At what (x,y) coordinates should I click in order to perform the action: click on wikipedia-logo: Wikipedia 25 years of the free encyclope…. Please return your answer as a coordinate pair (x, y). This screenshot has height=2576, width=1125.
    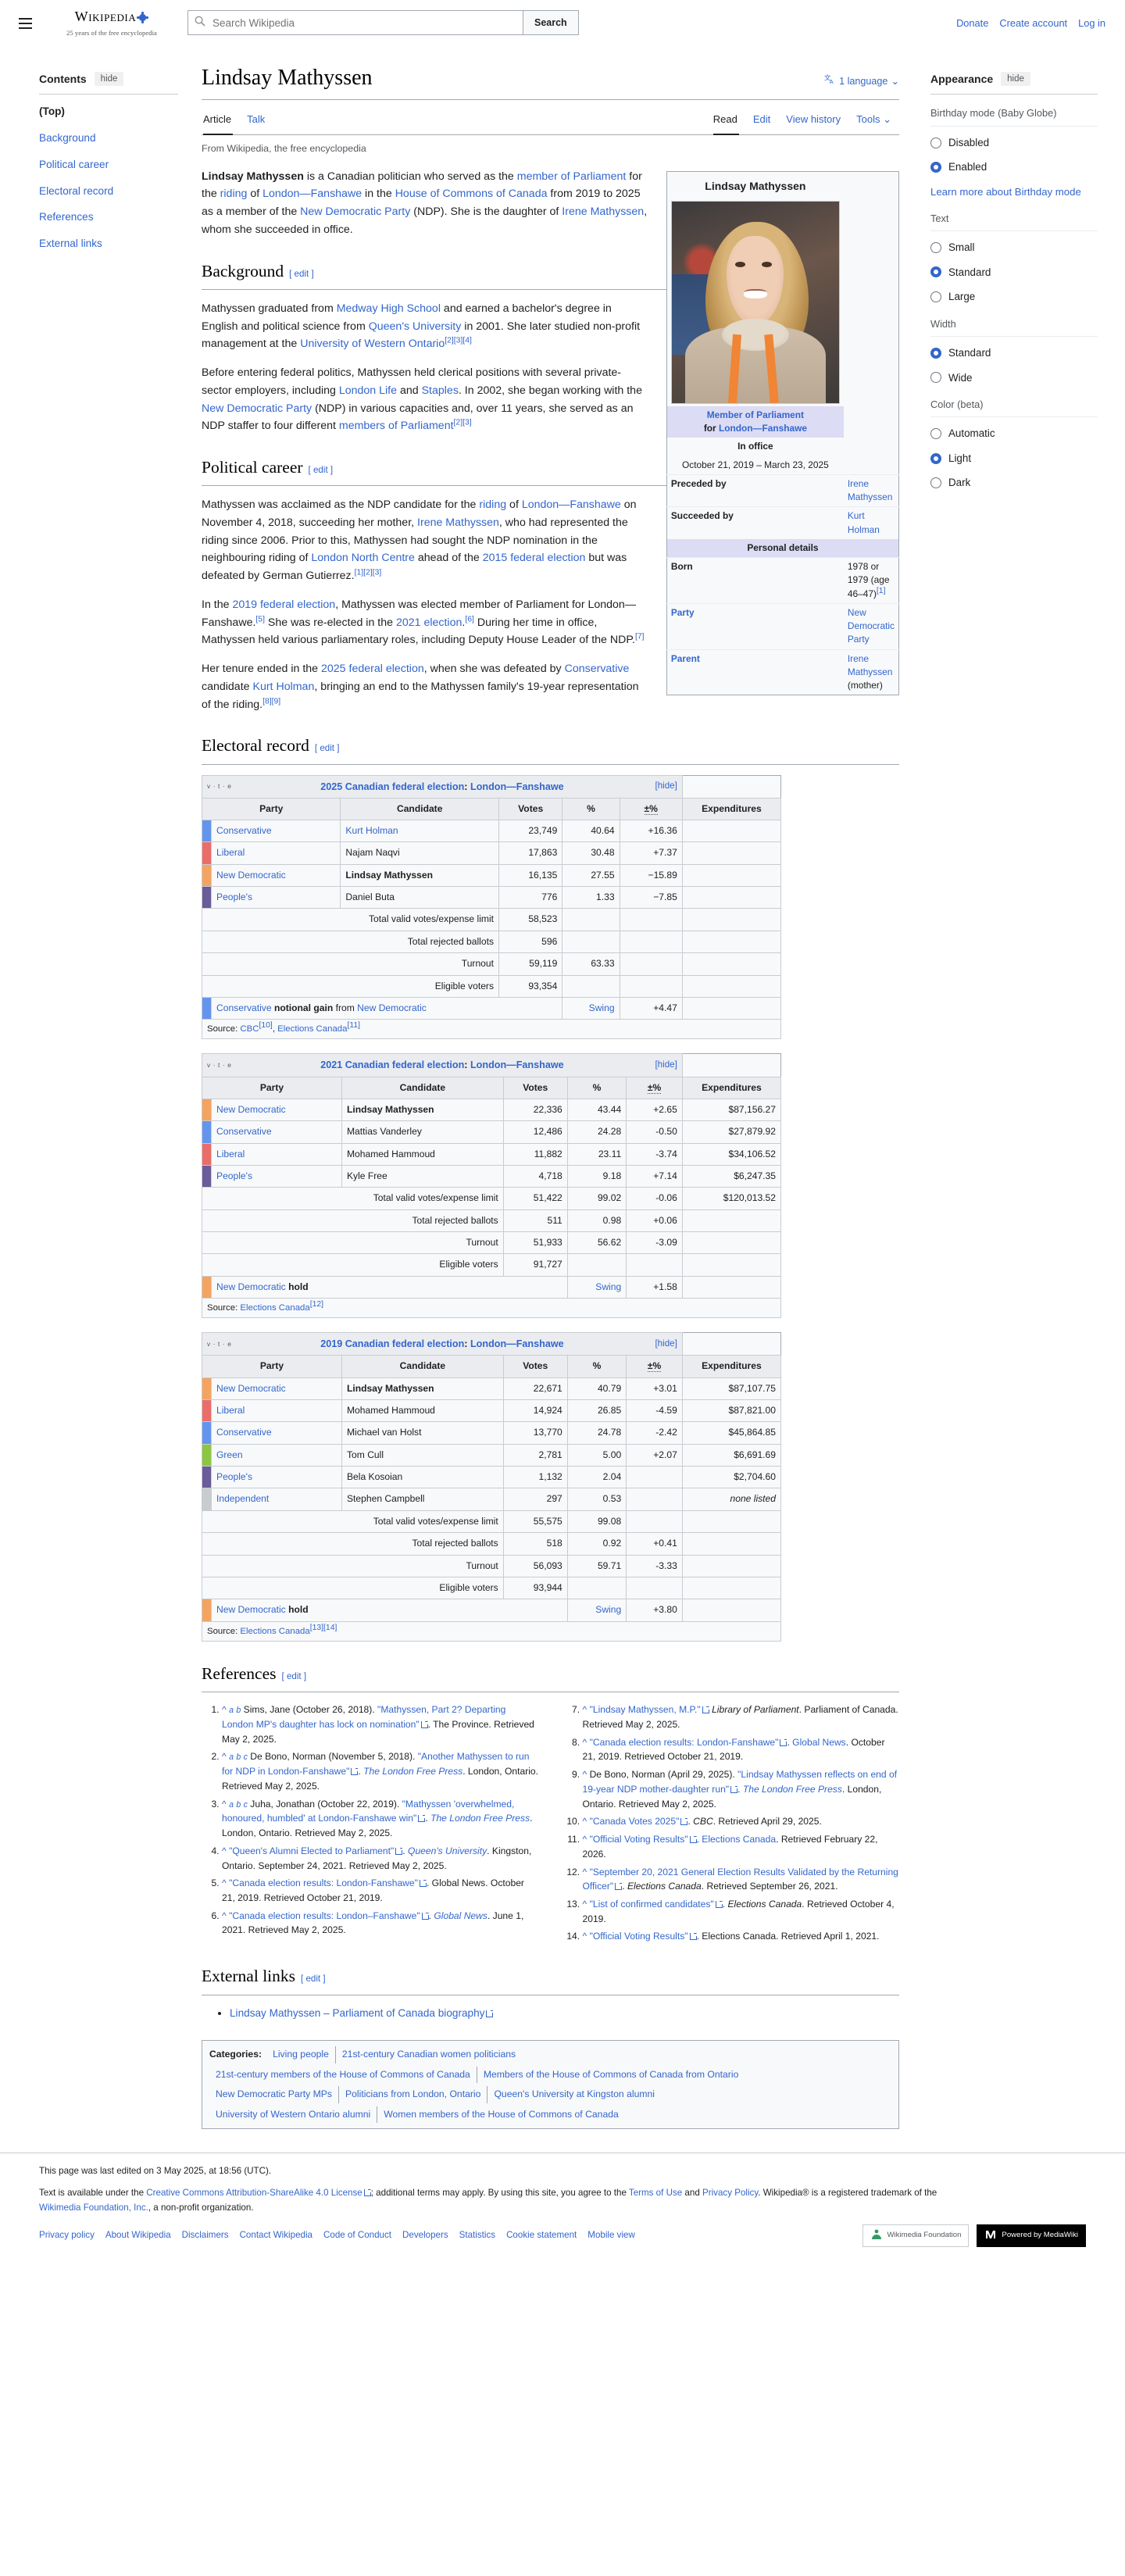
    Looking at the image, I should click on (111, 23).